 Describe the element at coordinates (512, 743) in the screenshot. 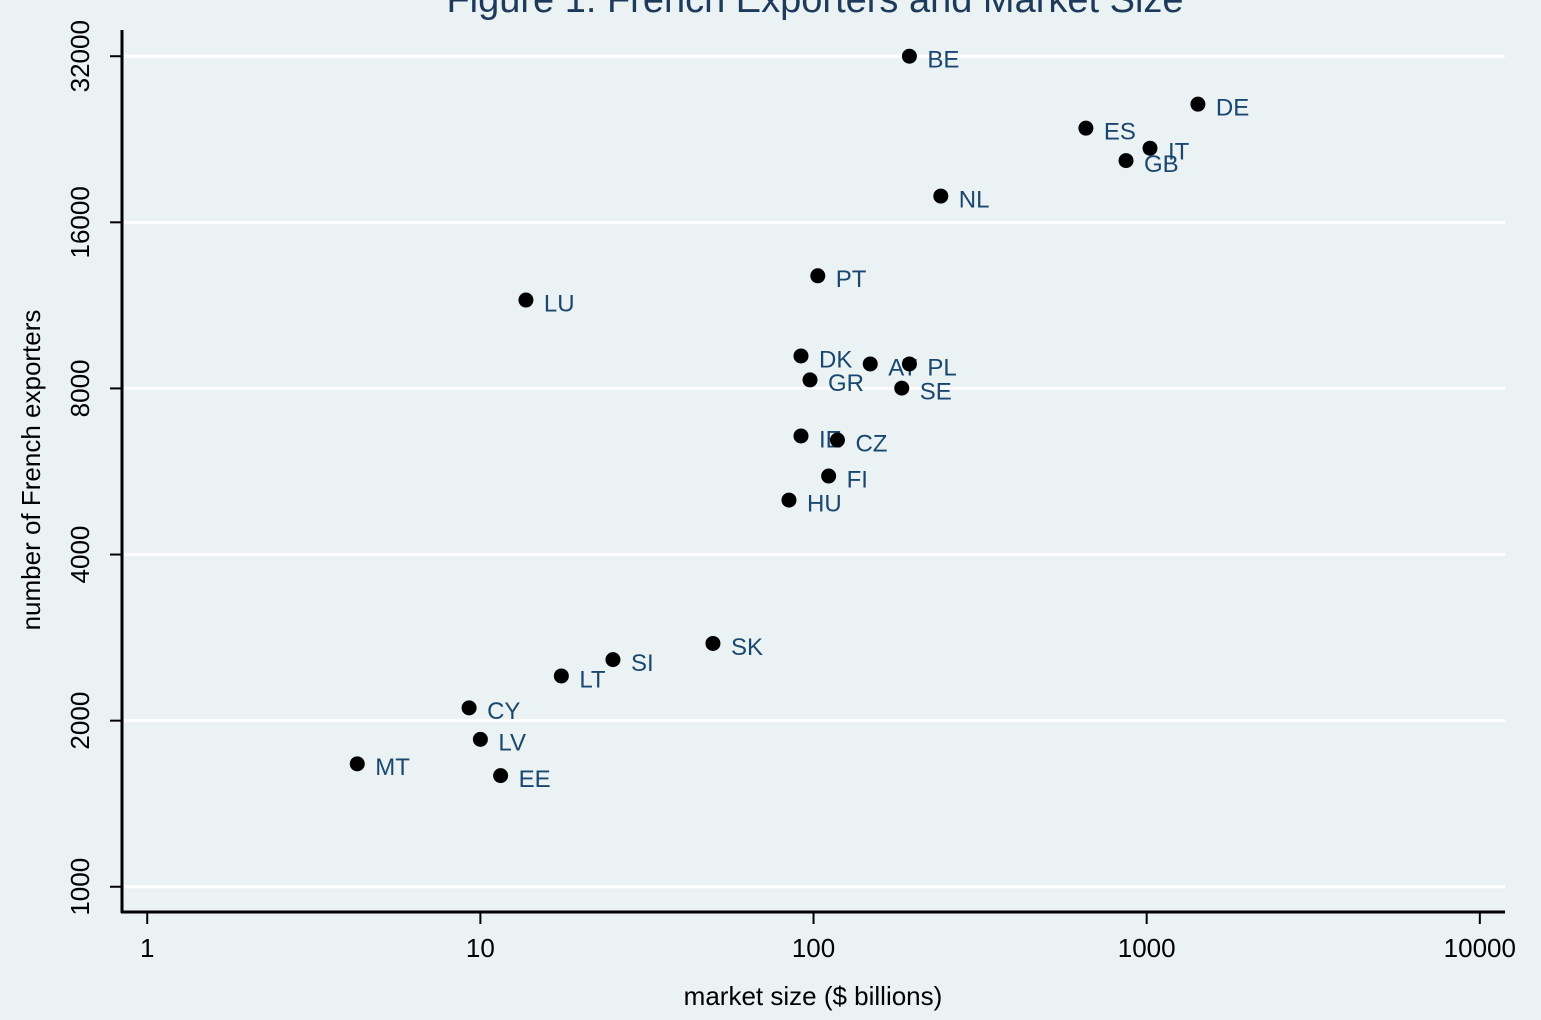

I see `point-label: LV` at that location.